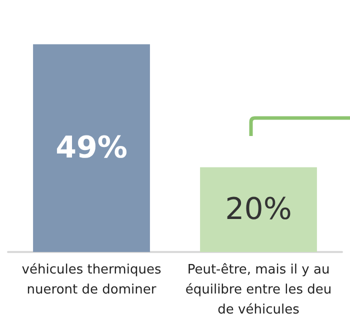 The image size is (350, 332). I want to click on x-tick-label: Peut-être, mais il y au équilibre entre les deu de véhicules, so click(258, 290).